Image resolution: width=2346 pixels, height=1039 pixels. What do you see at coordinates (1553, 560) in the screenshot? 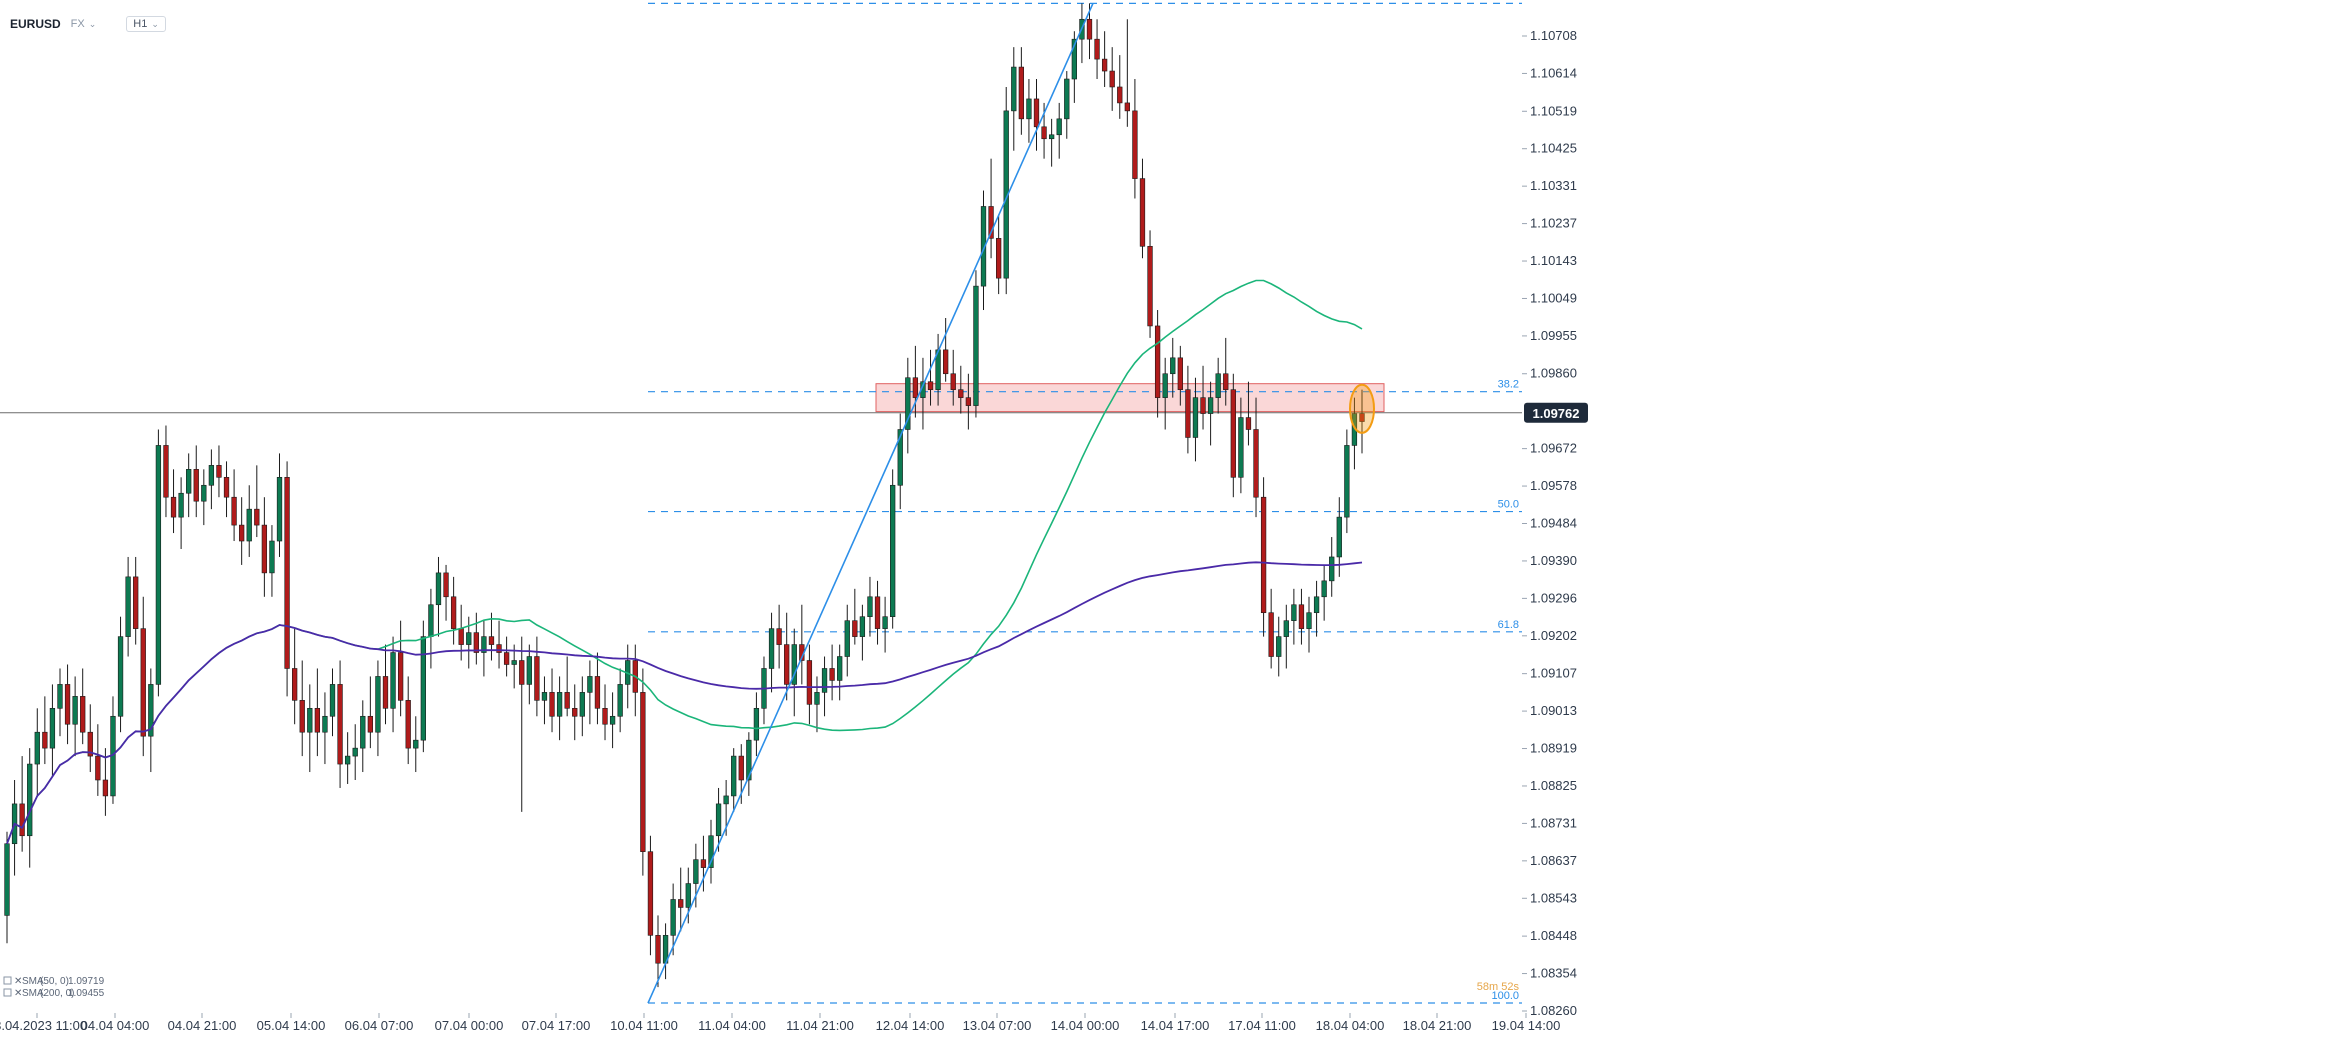
I see `y-tick-label: 1.09390` at bounding box center [1553, 560].